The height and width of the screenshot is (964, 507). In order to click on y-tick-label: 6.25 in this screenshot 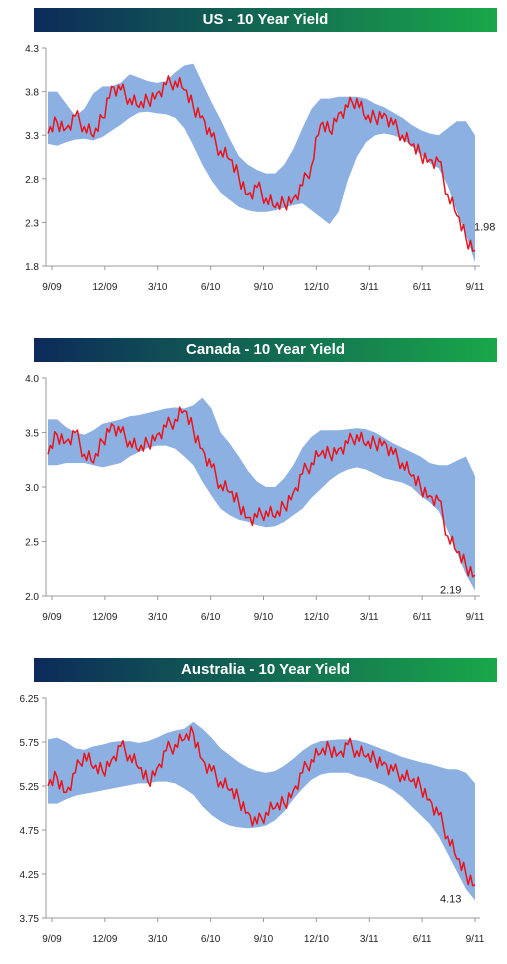, I will do `click(30, 699)`.